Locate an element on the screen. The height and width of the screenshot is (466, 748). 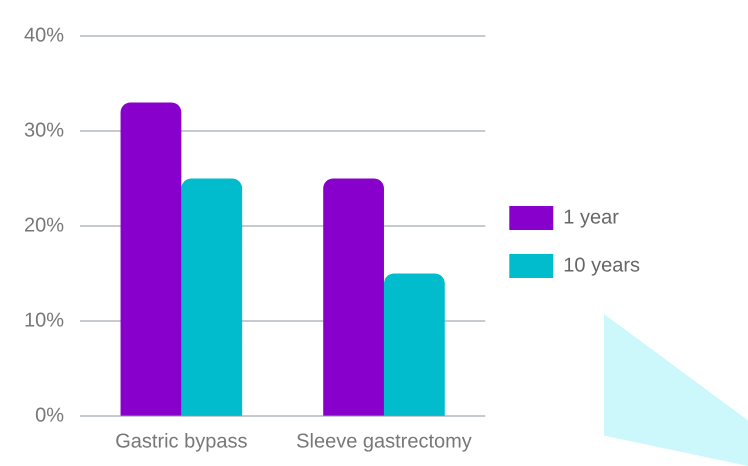
x-tick-label: Sleeve gastrectomy is located at coordinates (384, 441).